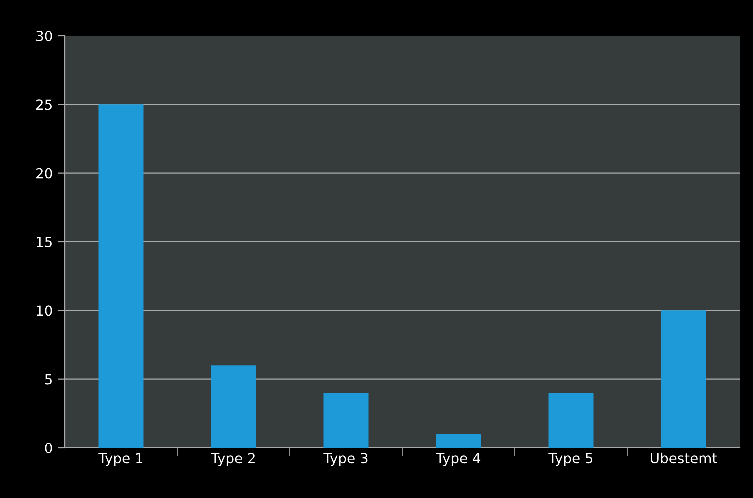 Image resolution: width=753 pixels, height=498 pixels. What do you see at coordinates (48, 448) in the screenshot?
I see `y-tick-label: 0` at bounding box center [48, 448].